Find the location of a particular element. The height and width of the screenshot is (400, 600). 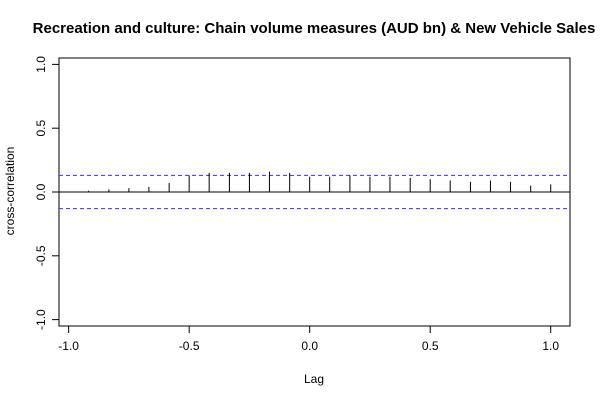

y-tick-label: 0.5 is located at coordinates (41, 128).